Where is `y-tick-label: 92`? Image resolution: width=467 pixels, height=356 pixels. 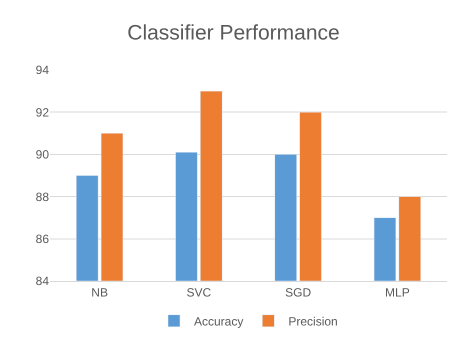 y-tick-label: 92 is located at coordinates (43, 112).